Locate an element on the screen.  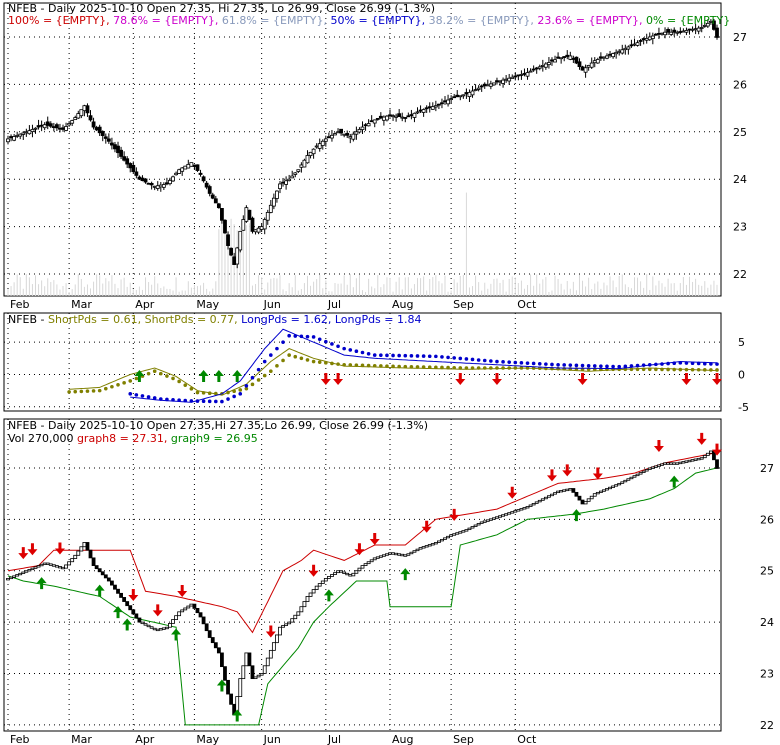
lower-y-tick-25: 25 is located at coordinates (767, 571).